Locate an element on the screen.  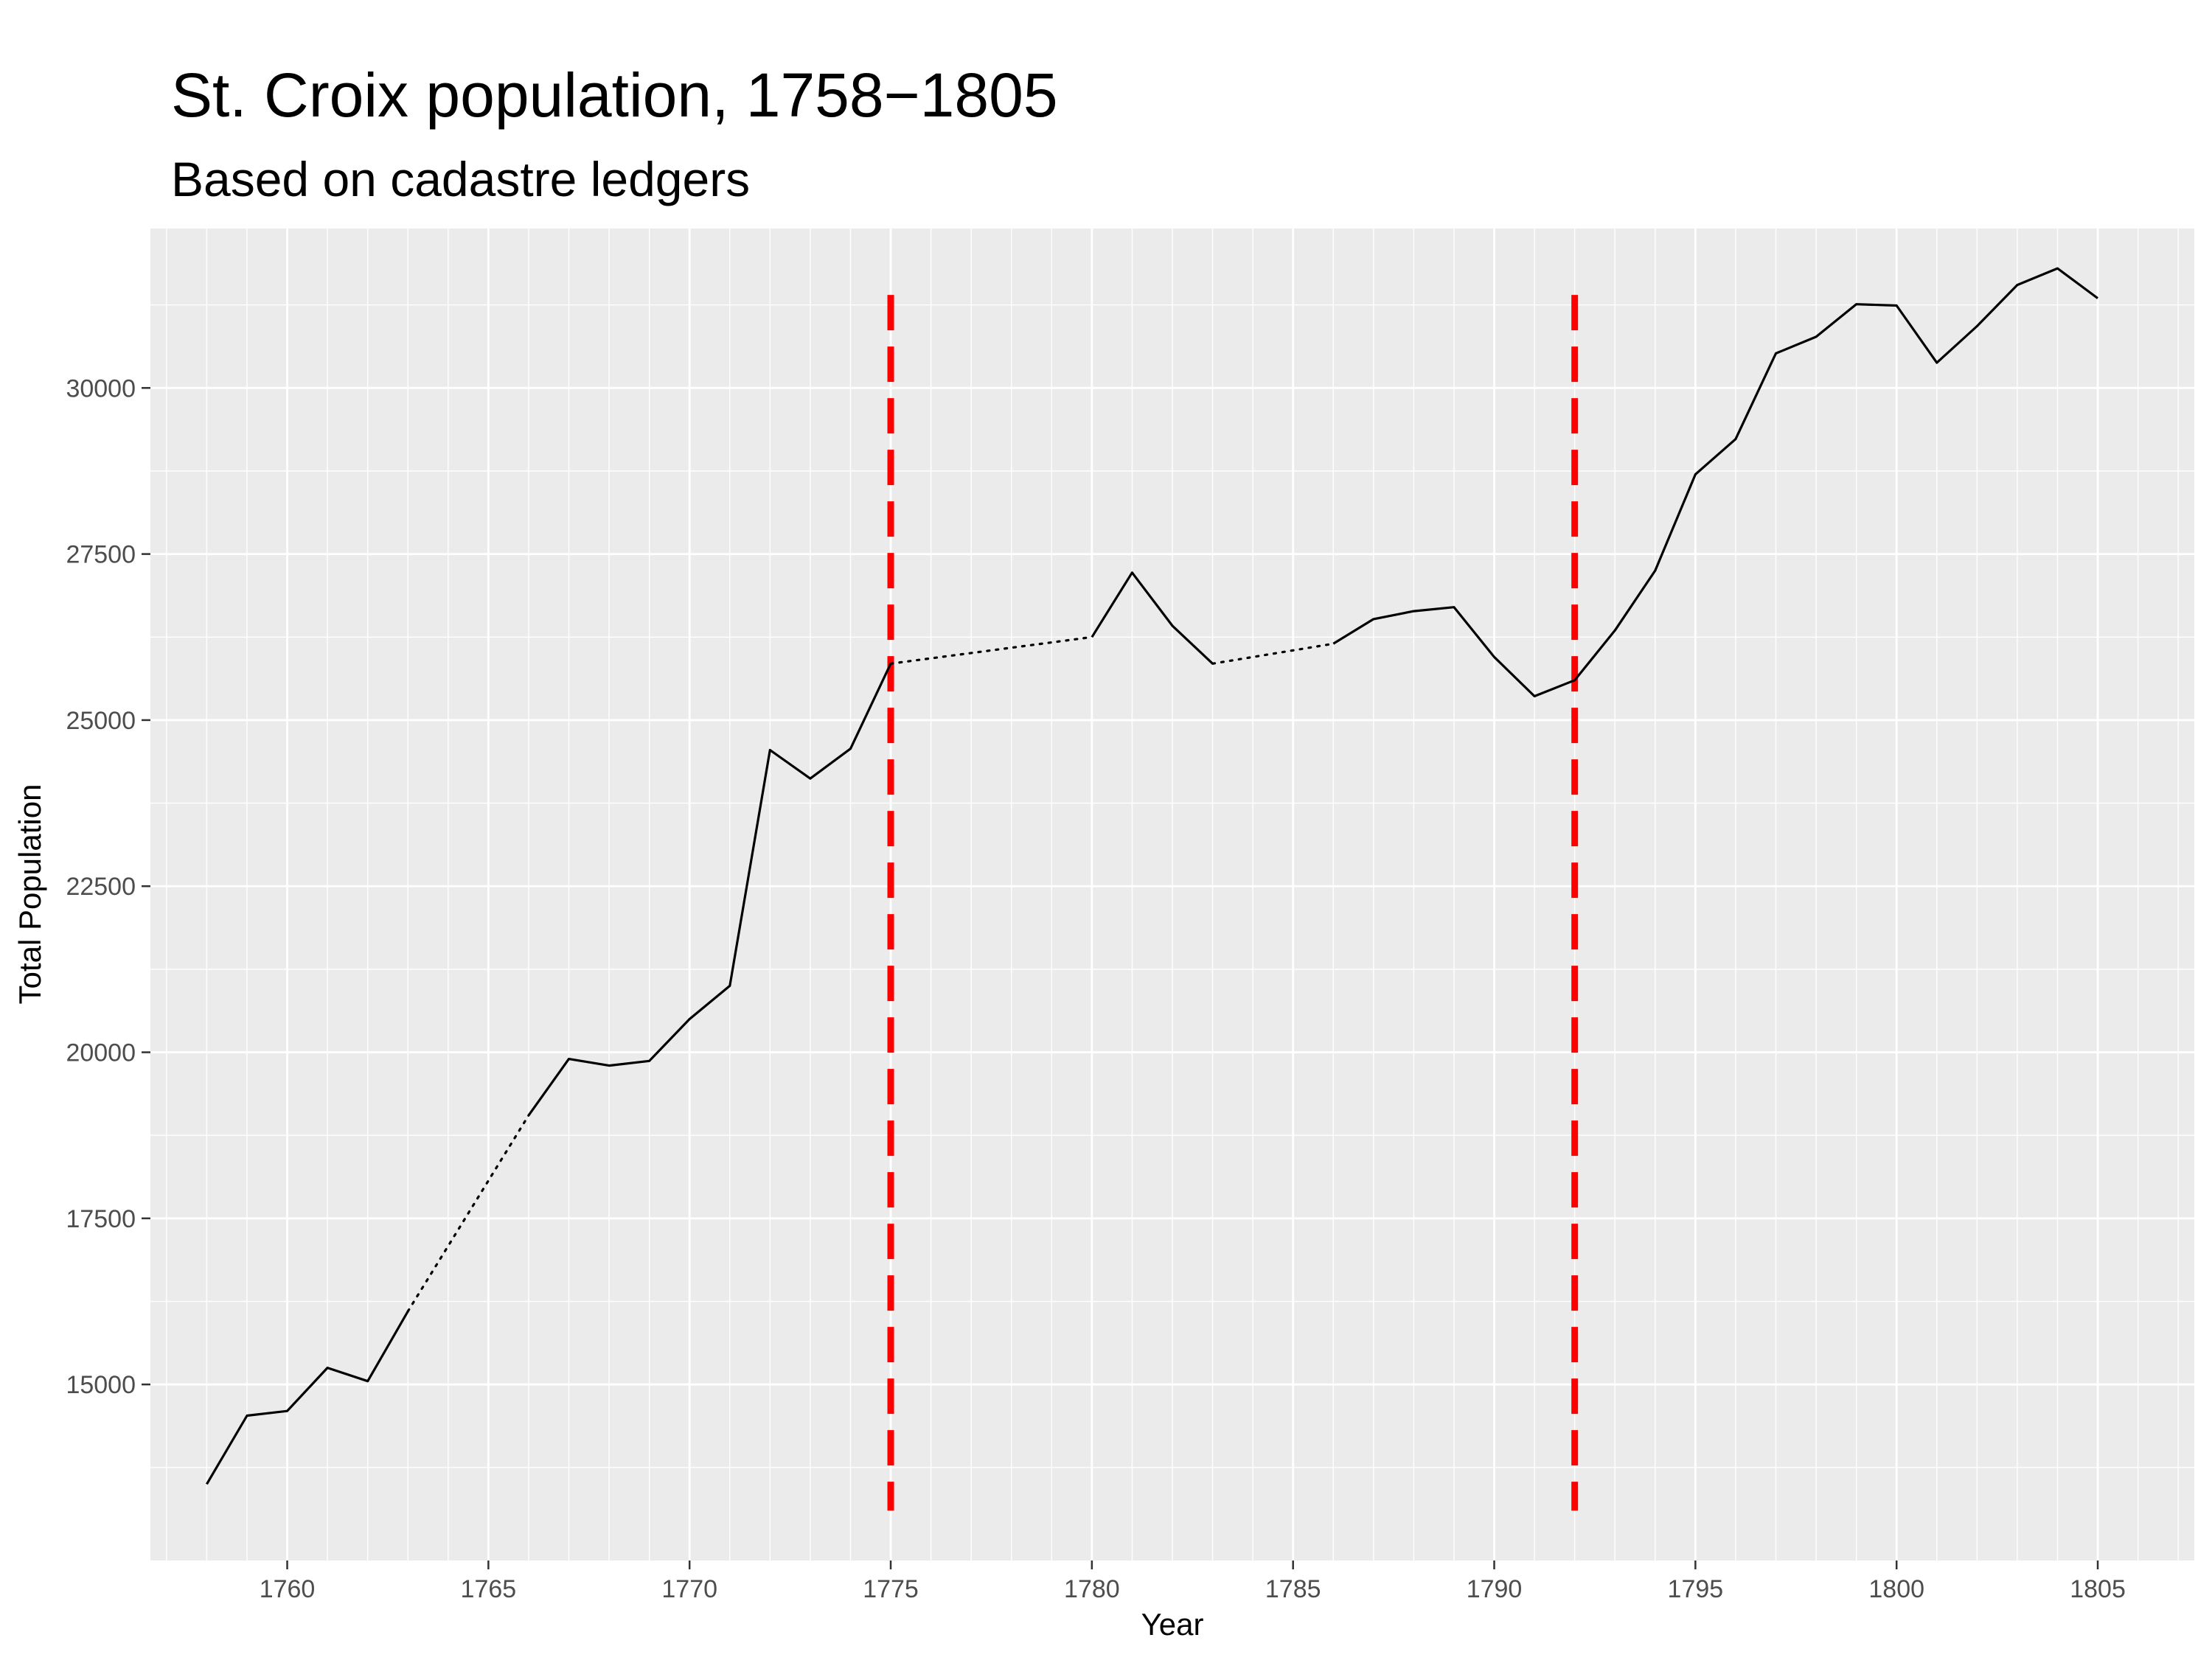
chart-subtitle: Based on cadastre ledgers is located at coordinates (460, 179).